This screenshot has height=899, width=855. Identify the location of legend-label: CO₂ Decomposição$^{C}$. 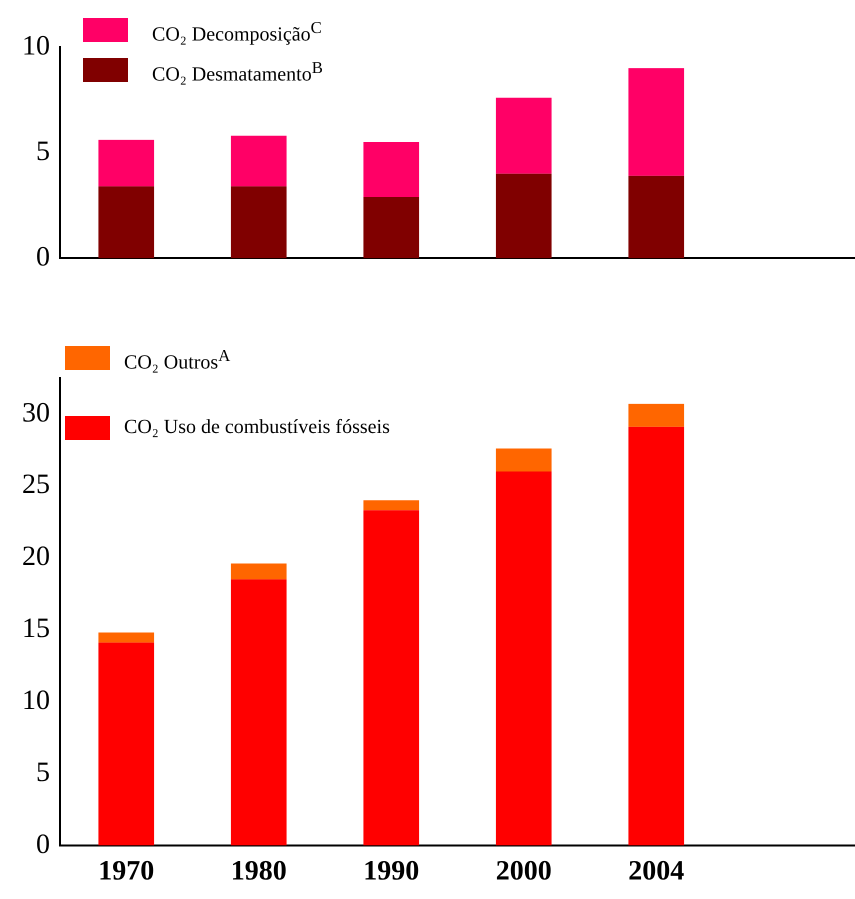
(237, 32).